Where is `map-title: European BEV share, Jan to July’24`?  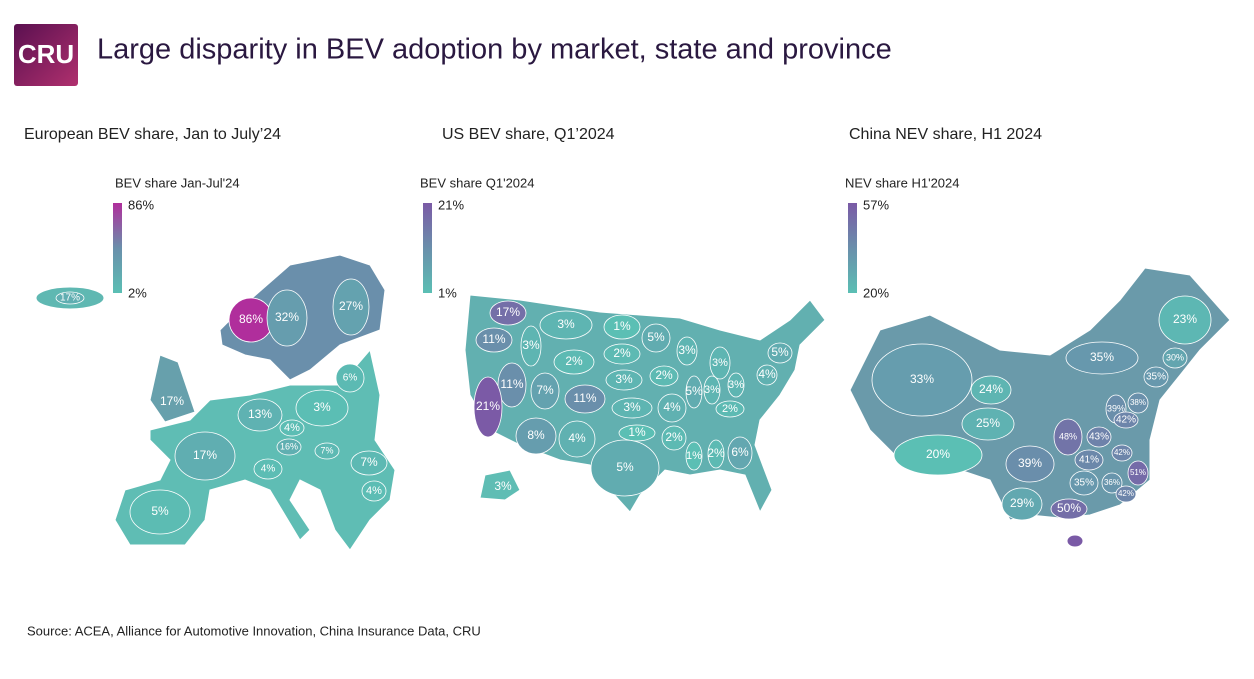 map-title: European BEV share, Jan to July’24 is located at coordinates (152, 134).